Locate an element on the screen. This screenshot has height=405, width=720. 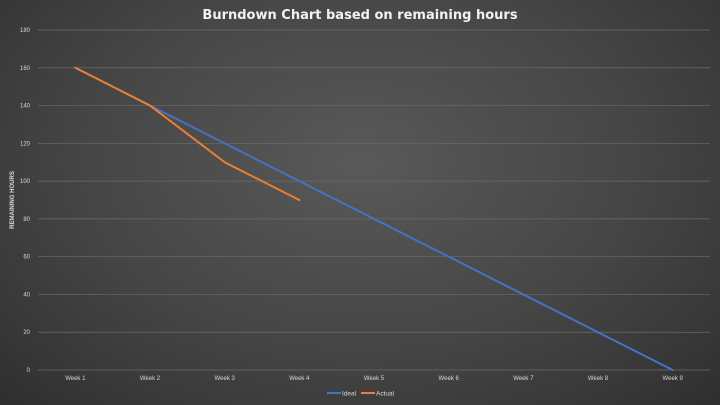
y-tick-label: 180 is located at coordinates (25, 31).